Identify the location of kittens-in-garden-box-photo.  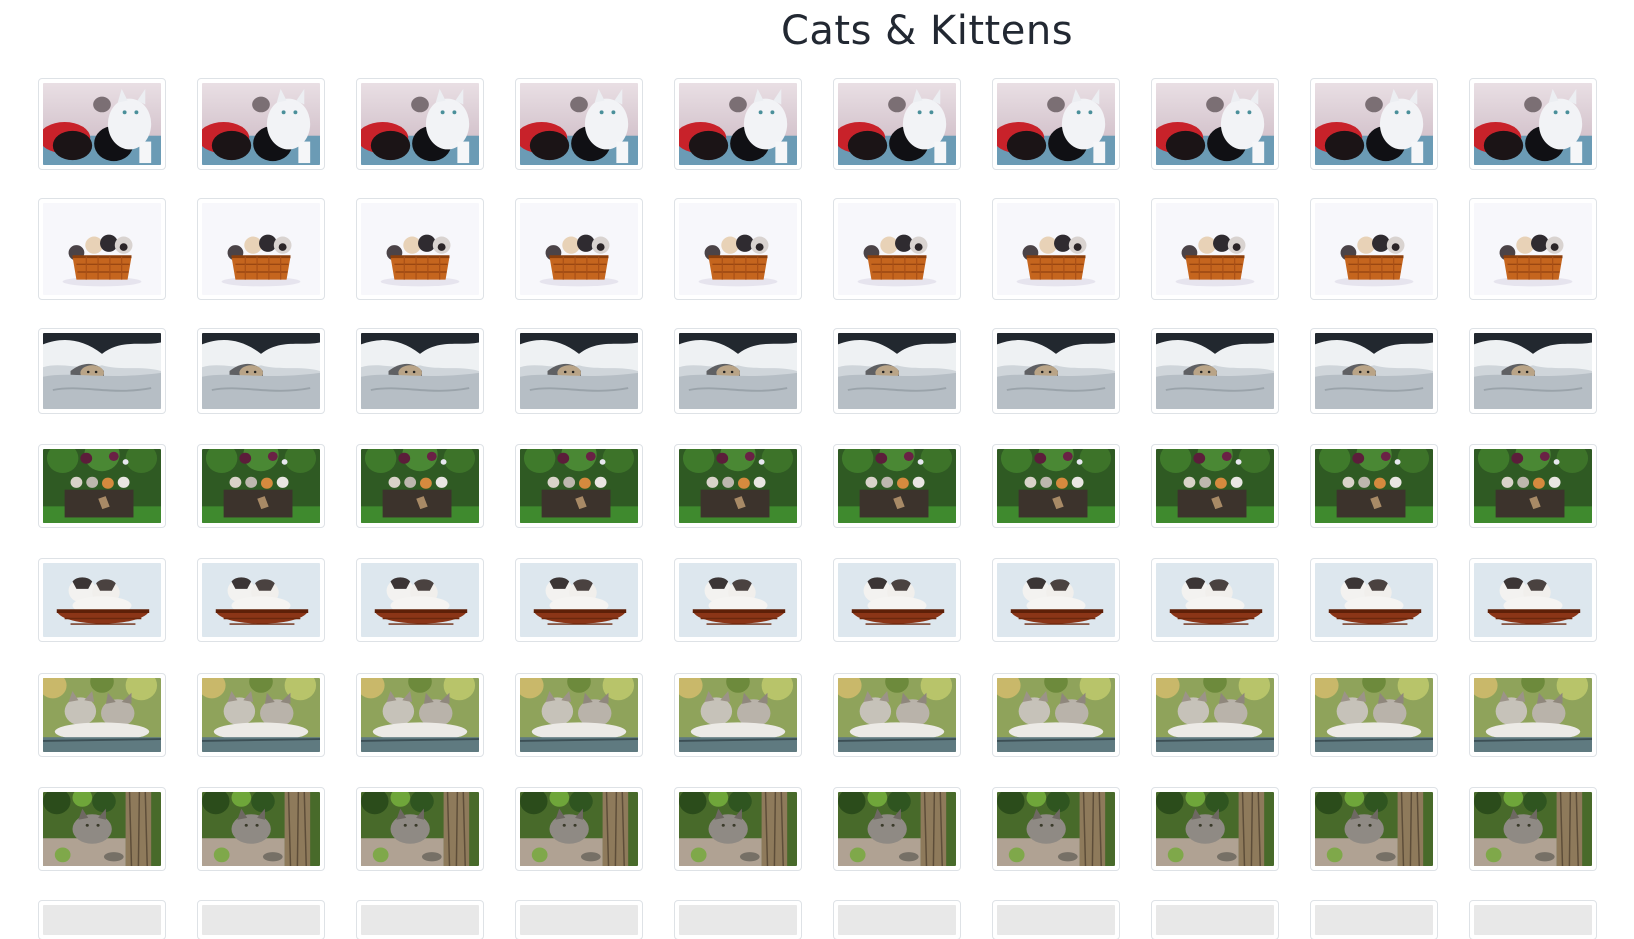
(738, 486).